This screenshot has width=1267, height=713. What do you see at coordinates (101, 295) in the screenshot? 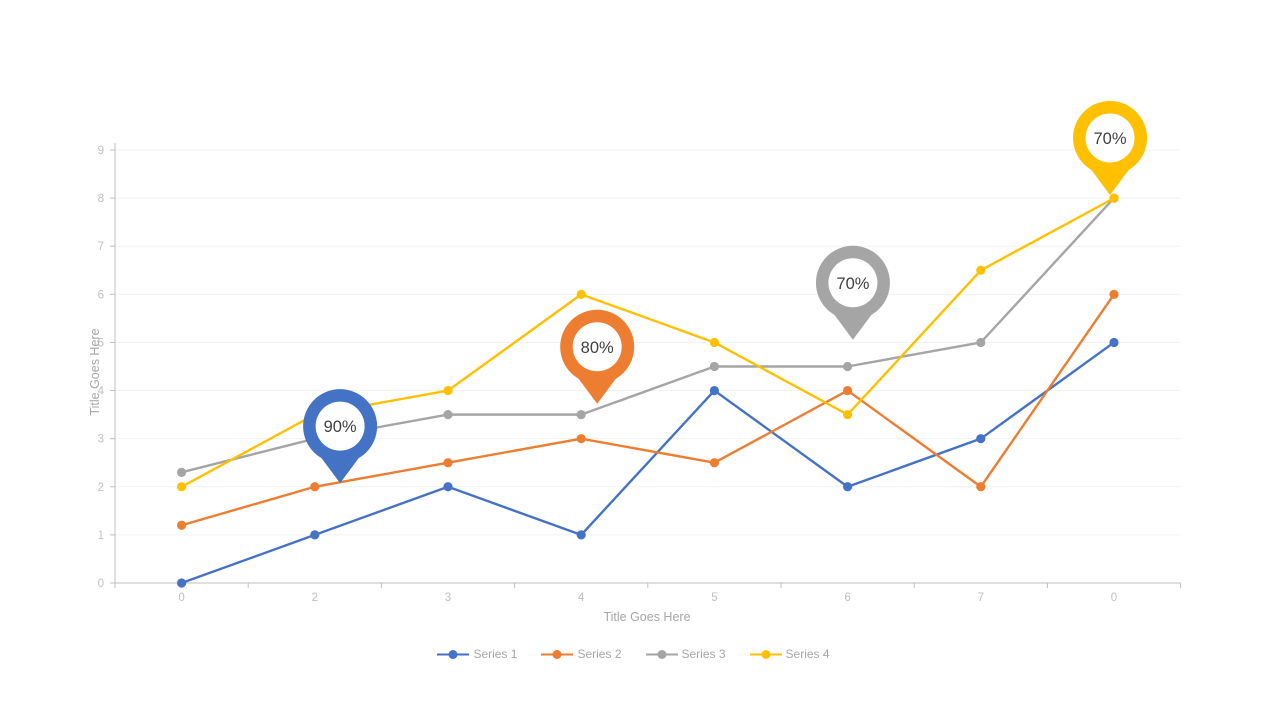
I see `y-tick-label: 6` at bounding box center [101, 295].